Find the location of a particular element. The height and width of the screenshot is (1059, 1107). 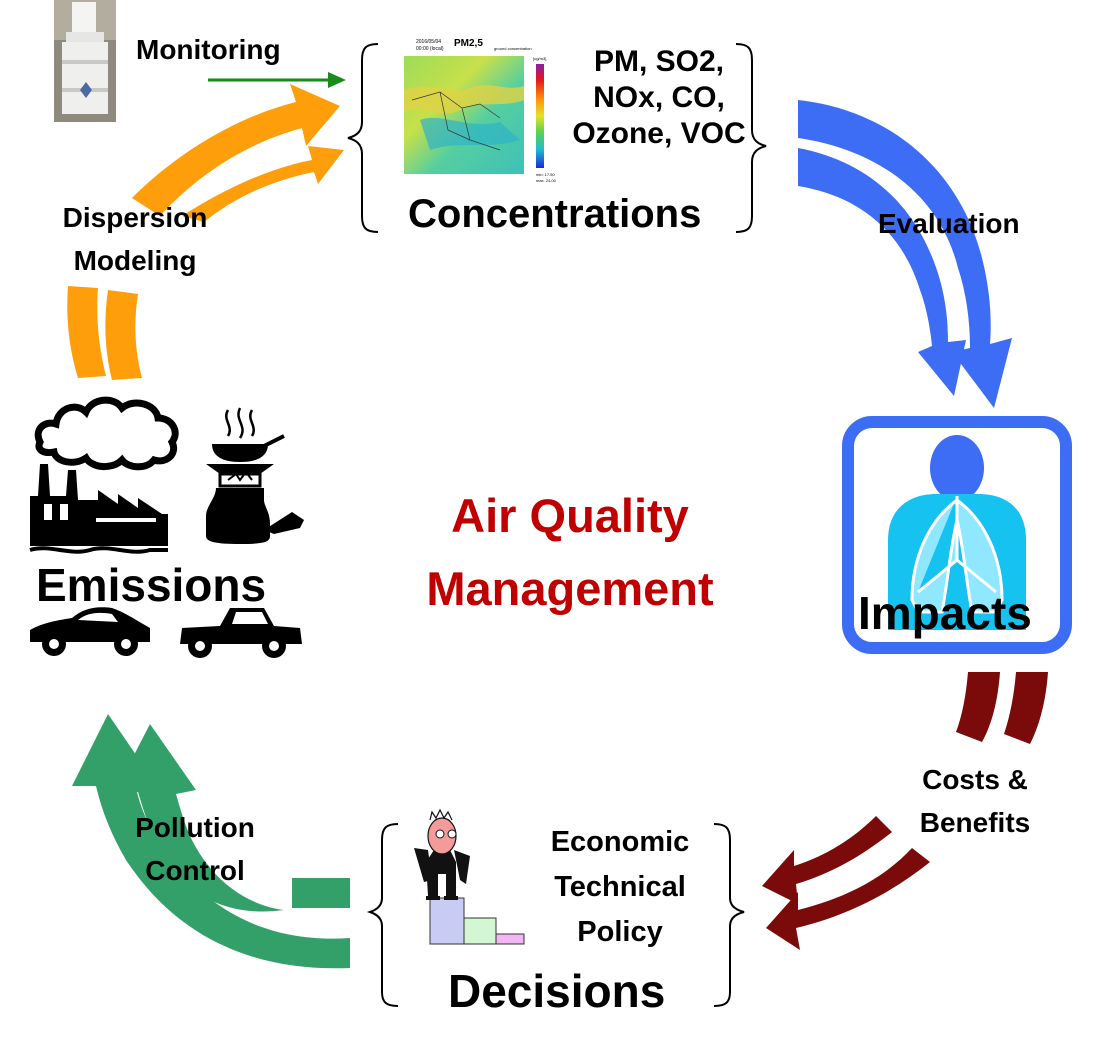

impacts-box is located at coordinates (957, 535).